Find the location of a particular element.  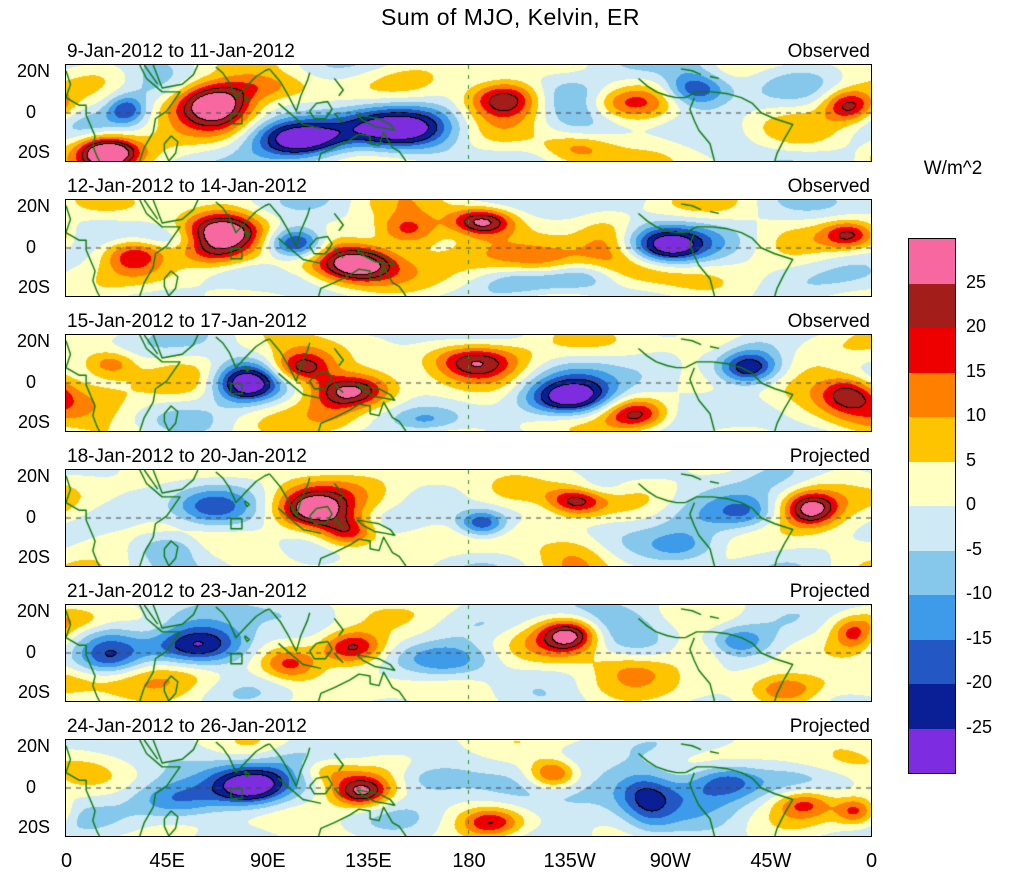

colorbar-wrap: 25 20 15 10 5 0 -5 -10 -15 -20 -25 is located at coordinates (963, 506).